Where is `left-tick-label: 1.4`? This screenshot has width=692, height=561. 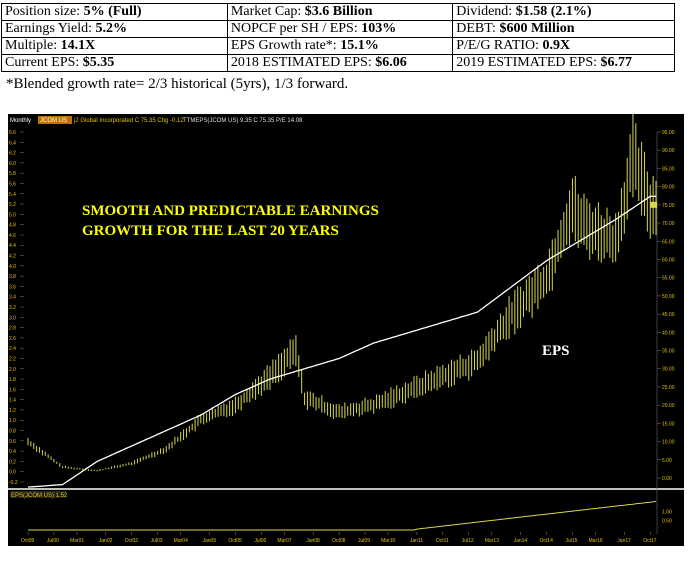
left-tick-label: 1.4 is located at coordinates (12, 401).